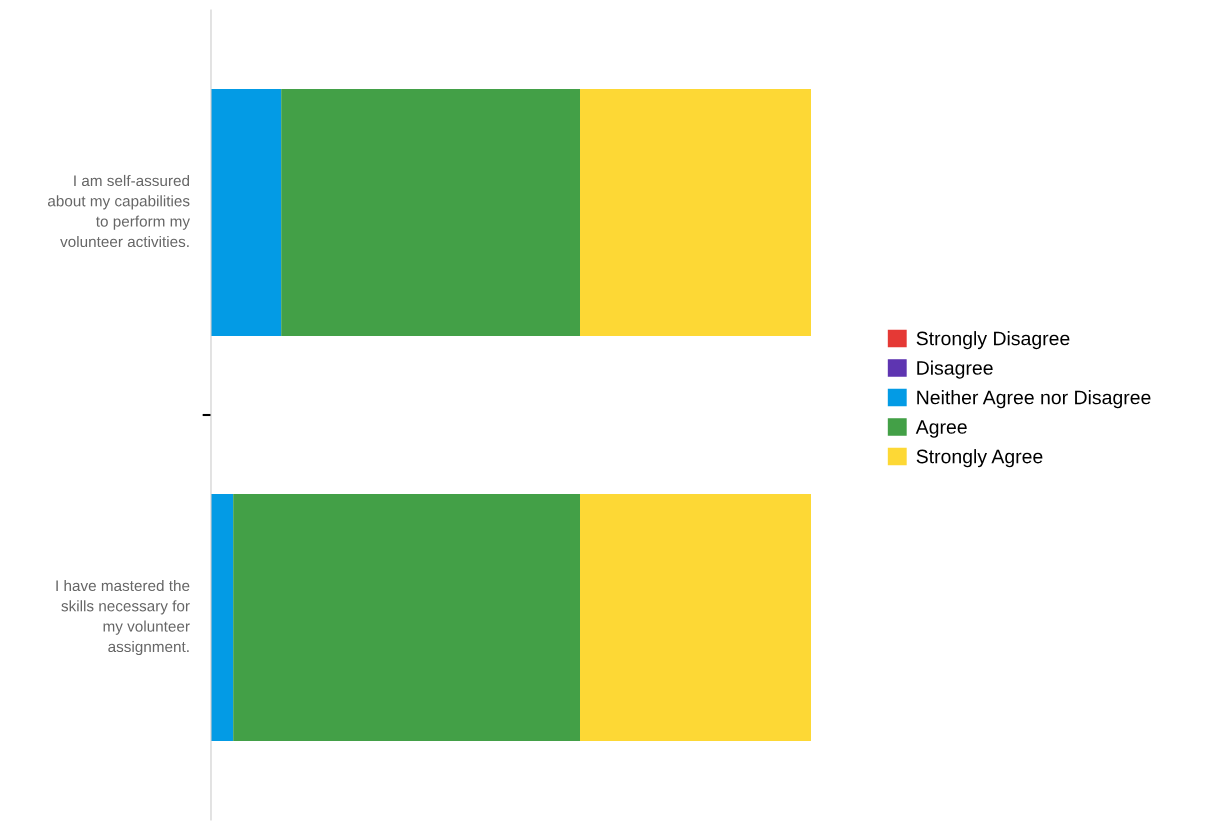 This screenshot has width=1209, height=821. Describe the element at coordinates (993, 340) in the screenshot. I see `legend-label: Strongly Disagree` at that location.